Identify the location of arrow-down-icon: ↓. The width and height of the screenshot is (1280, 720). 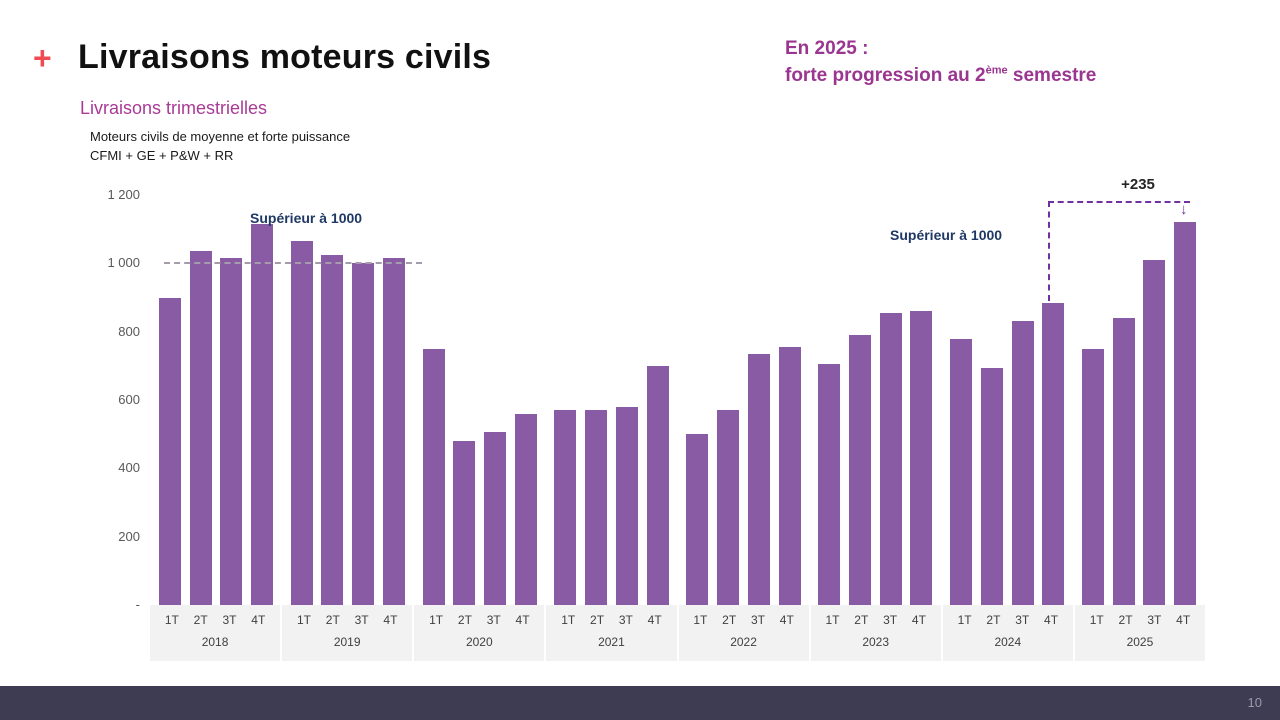
(1184, 209).